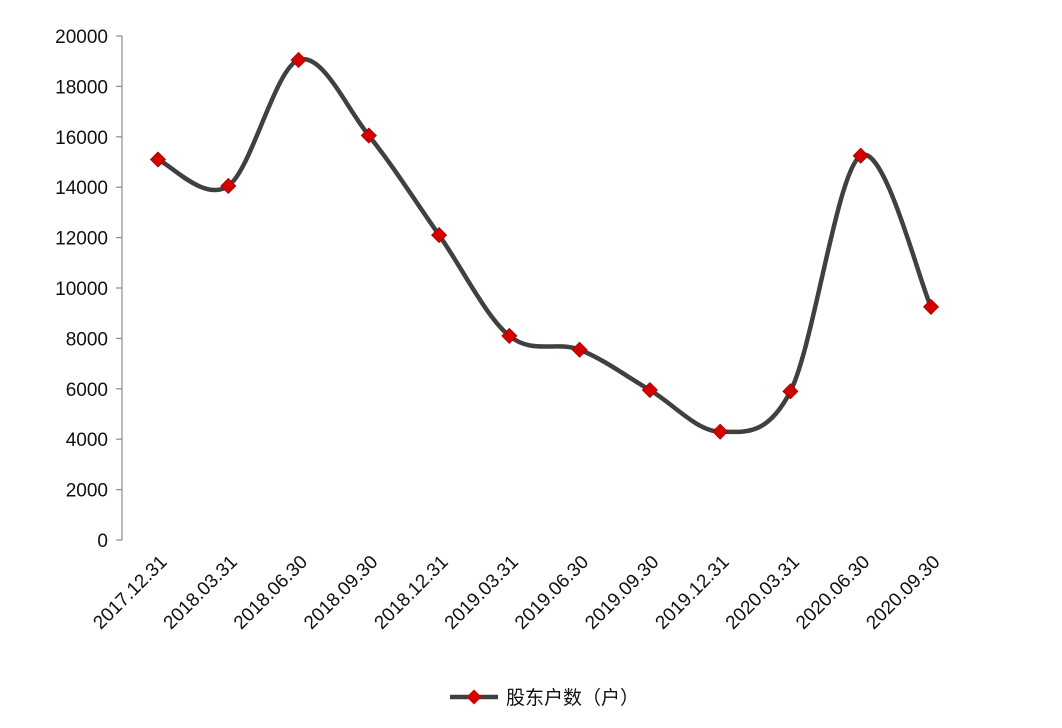 This screenshot has width=1062, height=728. What do you see at coordinates (693, 593) in the screenshot?
I see `x-tick-label: 2019.12.31` at bounding box center [693, 593].